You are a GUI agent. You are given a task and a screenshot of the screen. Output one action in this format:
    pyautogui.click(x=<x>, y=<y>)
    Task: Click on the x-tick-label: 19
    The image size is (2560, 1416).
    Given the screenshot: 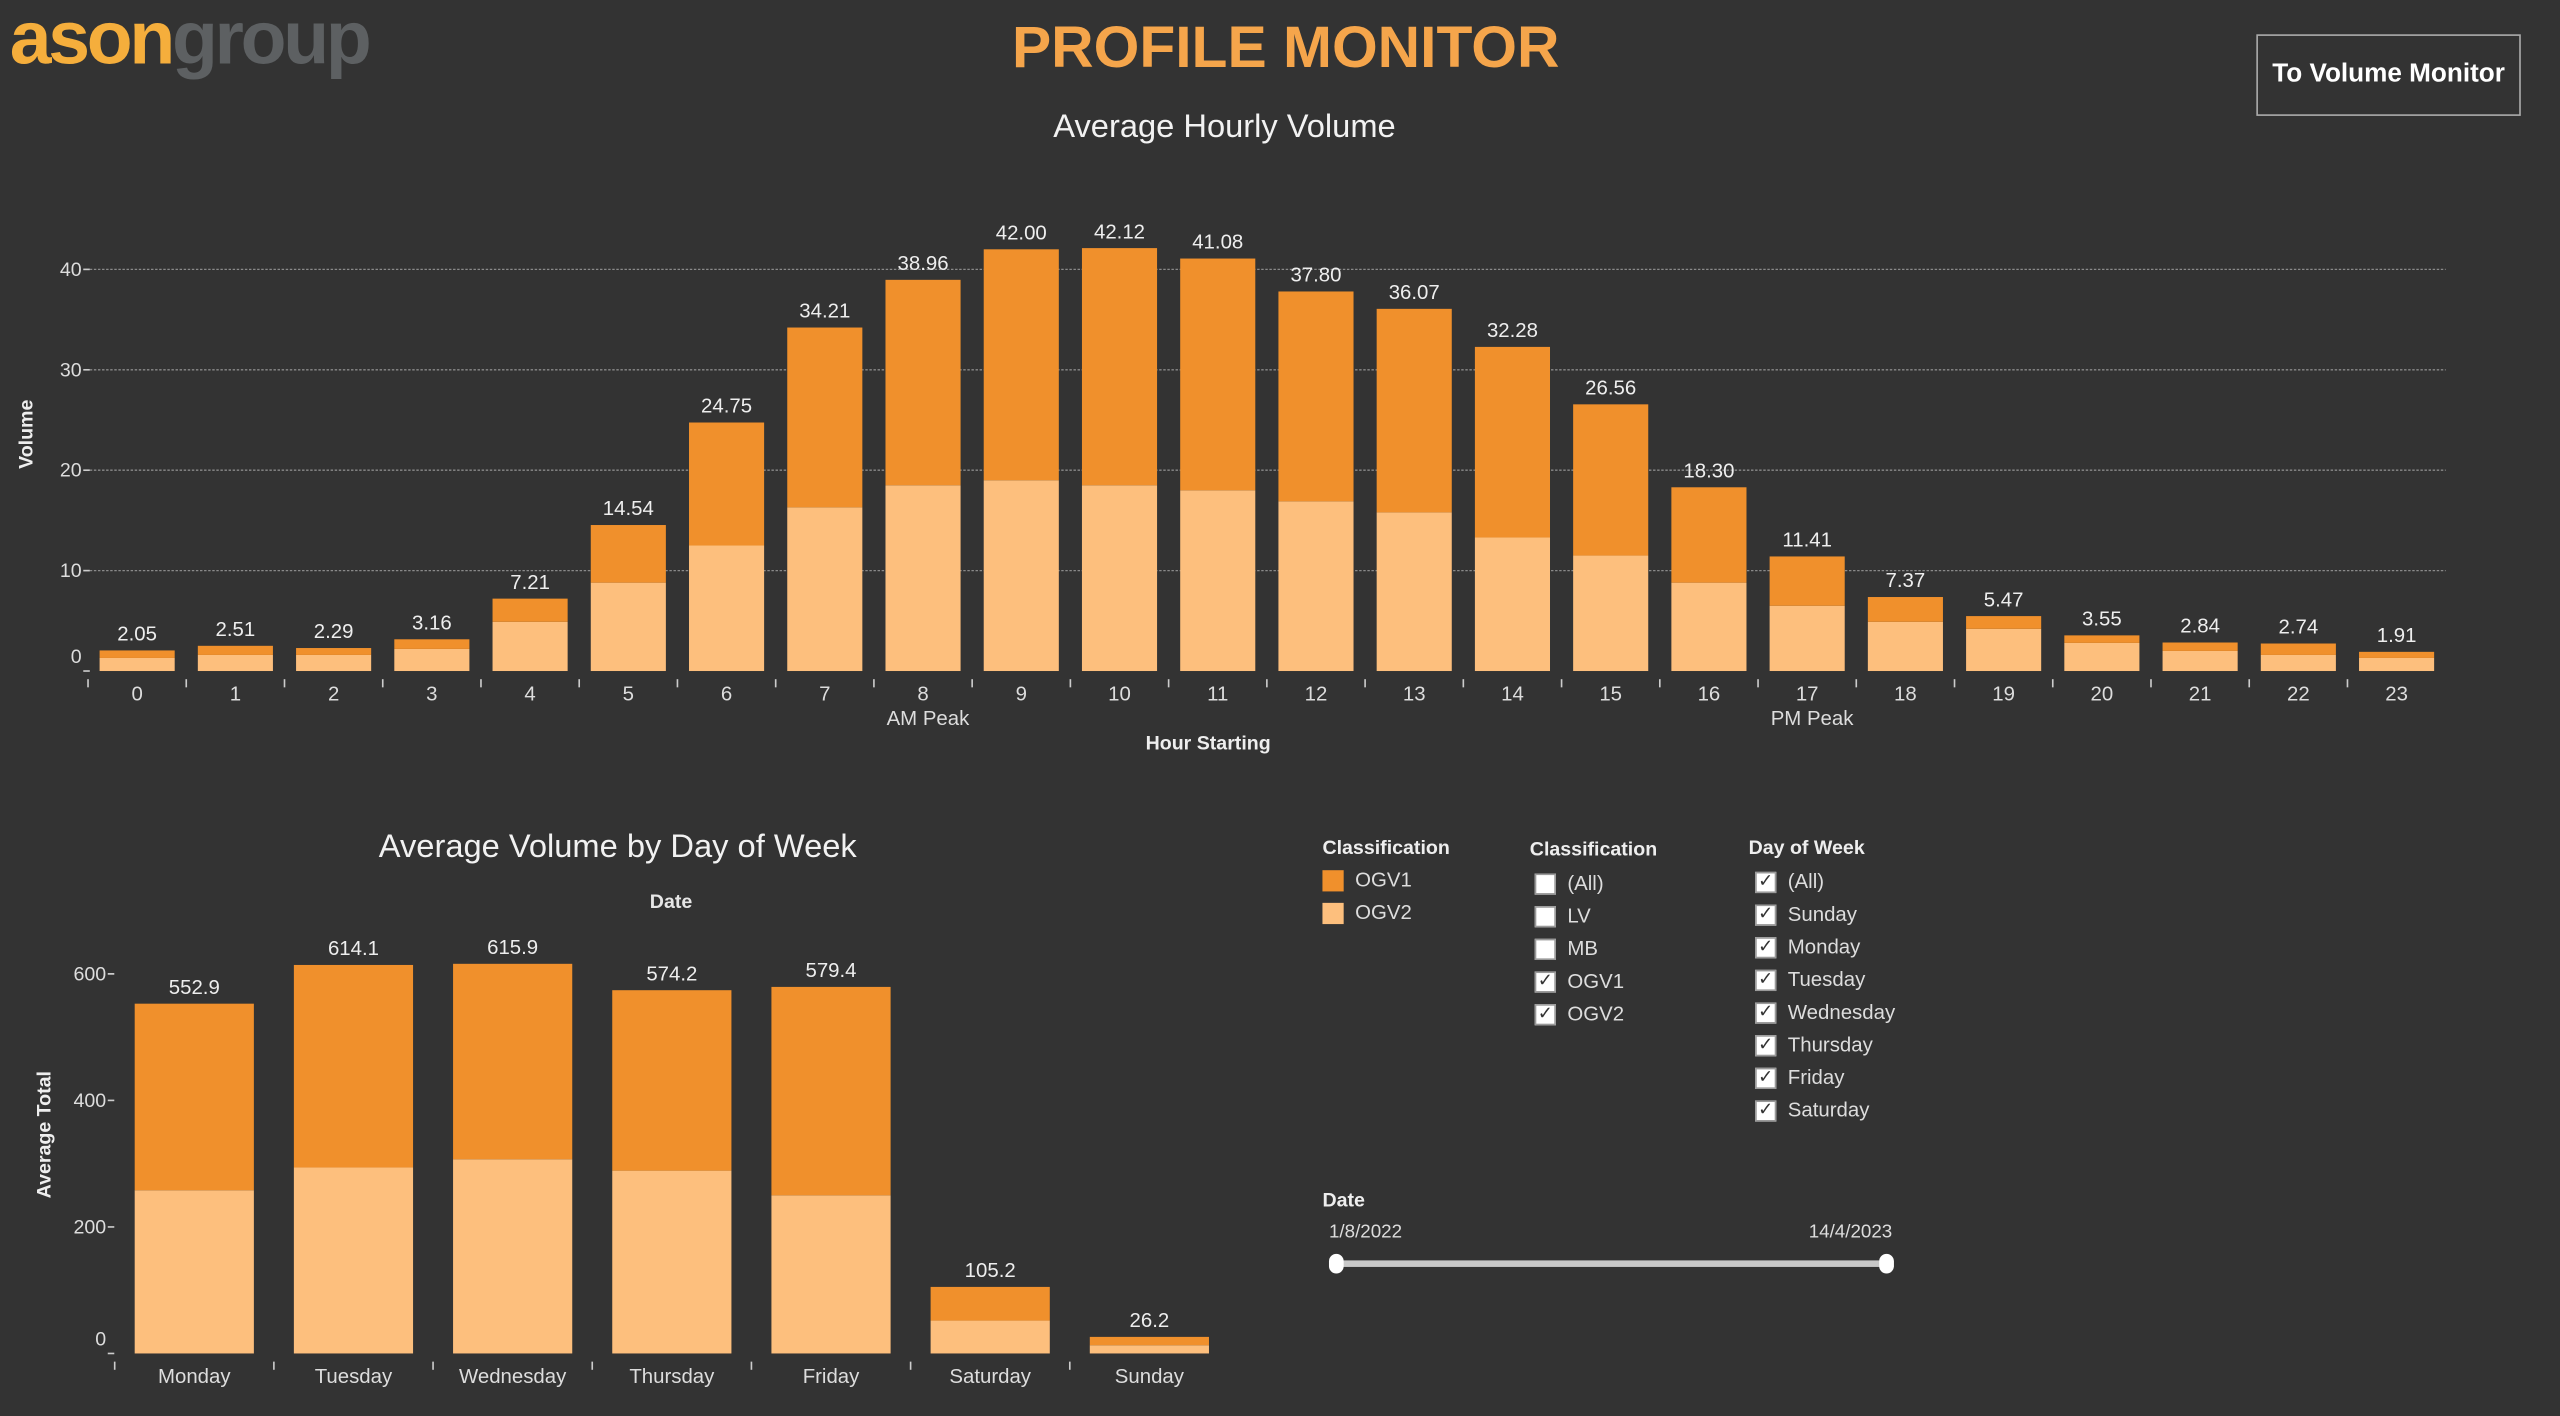 What is the action you would take?
    pyautogui.click(x=2003, y=694)
    